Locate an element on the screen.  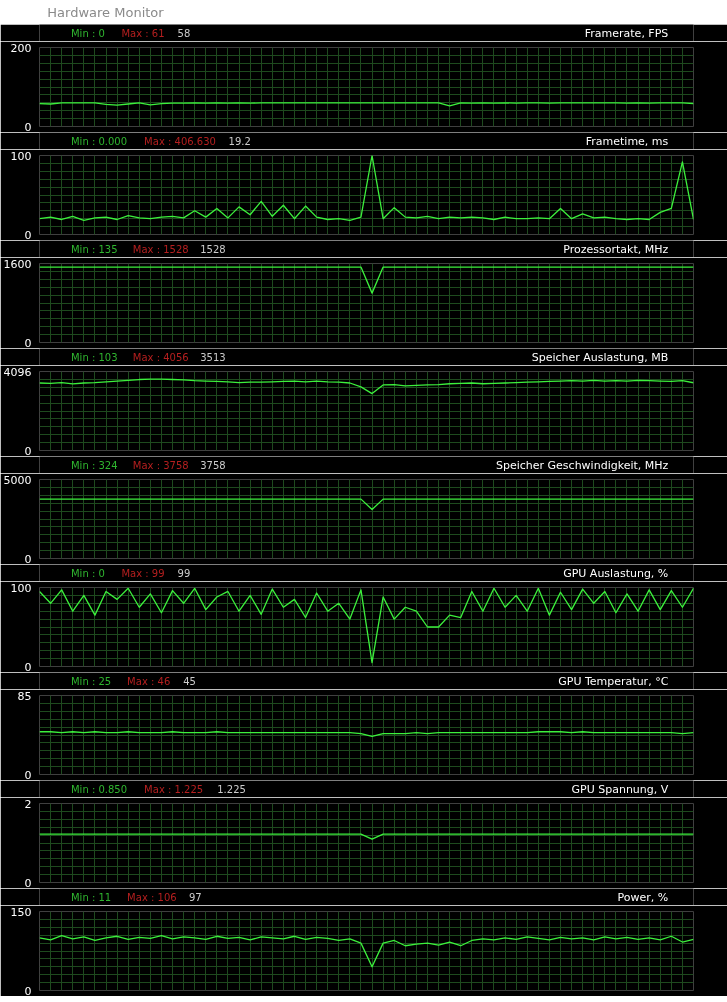
text: 1528 is located at coordinates (213, 249).